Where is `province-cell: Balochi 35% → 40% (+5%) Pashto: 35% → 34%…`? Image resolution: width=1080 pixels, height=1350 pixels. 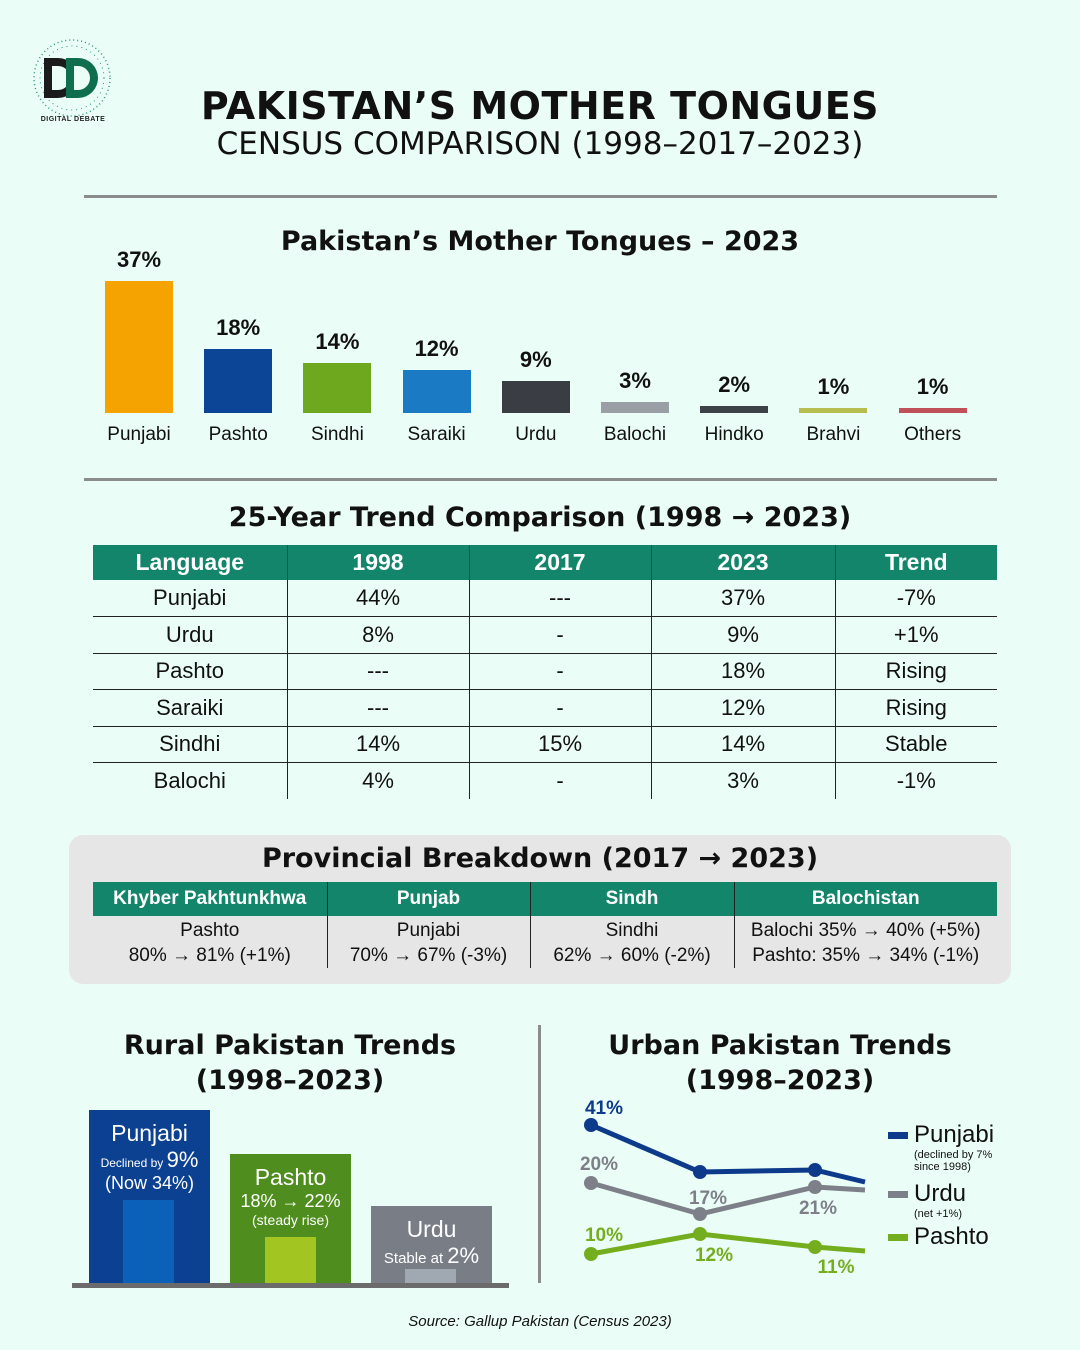 province-cell: Balochi 35% → 40% (+5%) Pashto: 35% → 34%… is located at coordinates (865, 942).